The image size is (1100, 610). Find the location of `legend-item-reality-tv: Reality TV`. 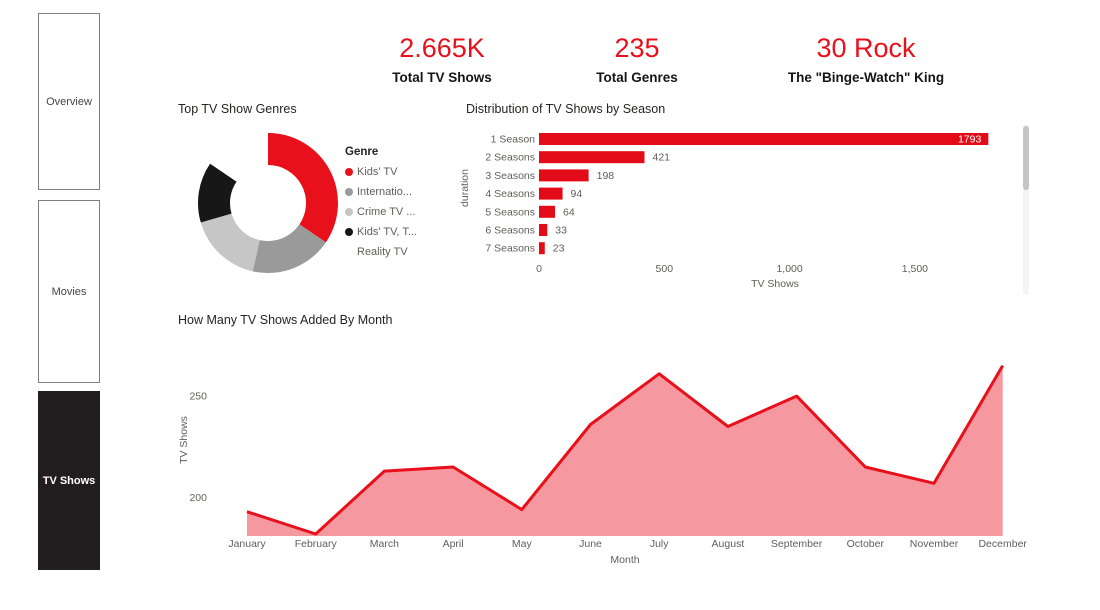

legend-item-reality-tv: Reality TV is located at coordinates (397, 252).